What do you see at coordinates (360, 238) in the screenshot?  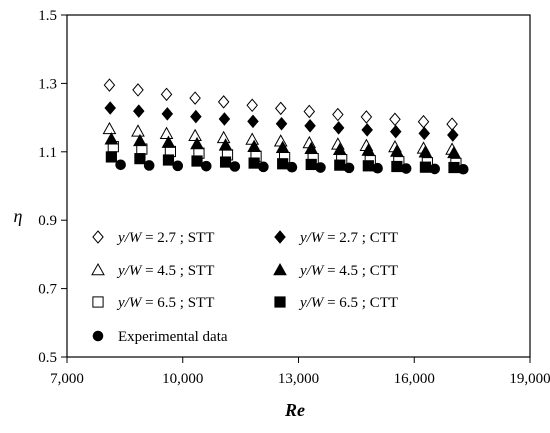 I see `legend-value: = 2.7 ; CTT` at bounding box center [360, 238].